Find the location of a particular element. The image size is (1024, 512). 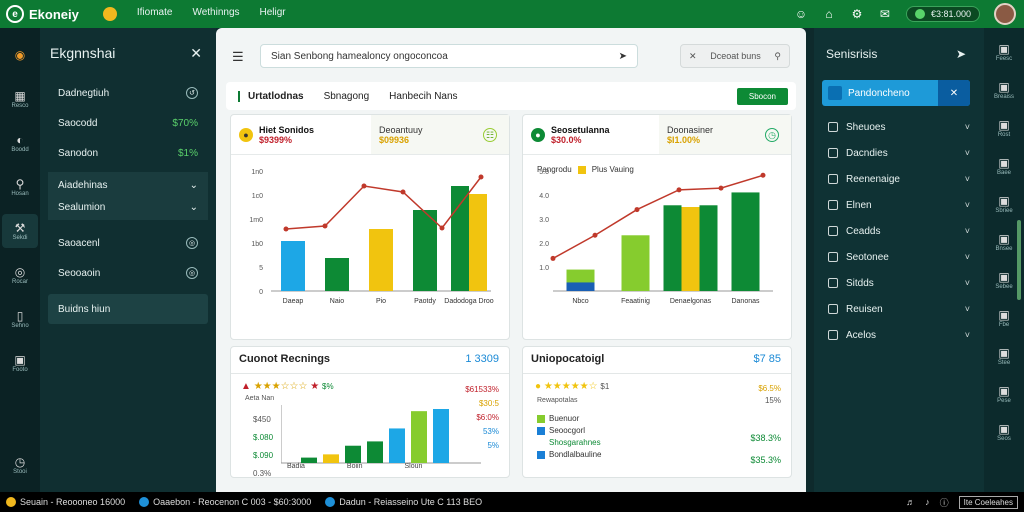

topnav-item-2: Wethinngs is located at coordinates (216, 12).